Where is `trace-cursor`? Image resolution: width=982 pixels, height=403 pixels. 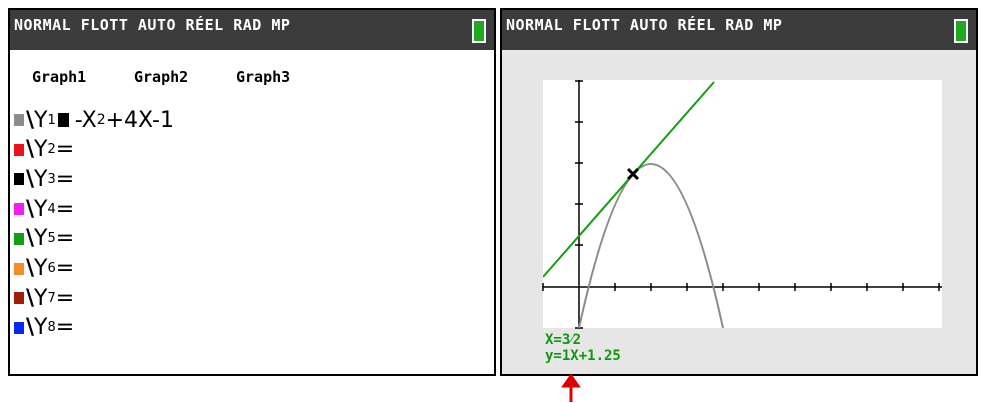
trace-cursor is located at coordinates (633, 174).